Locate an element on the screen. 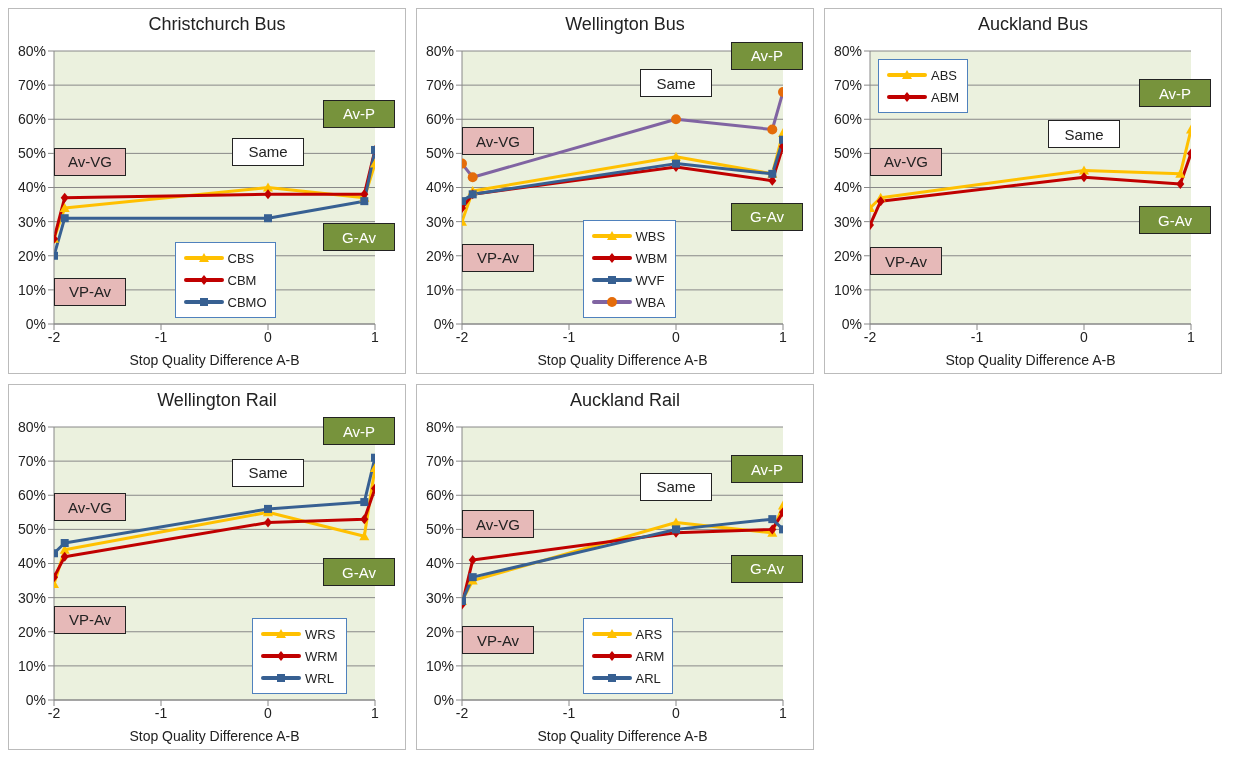  legend-label: ARS is located at coordinates (649, 634).